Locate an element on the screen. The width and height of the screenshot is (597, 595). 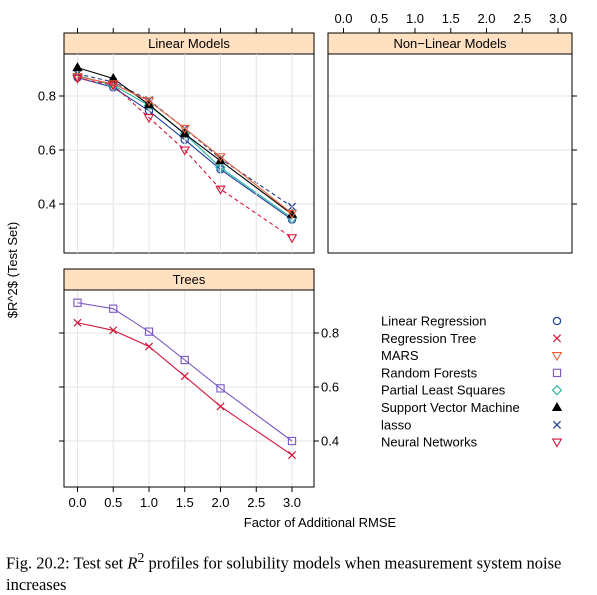
legend-label: lasso is located at coordinates (396, 424).